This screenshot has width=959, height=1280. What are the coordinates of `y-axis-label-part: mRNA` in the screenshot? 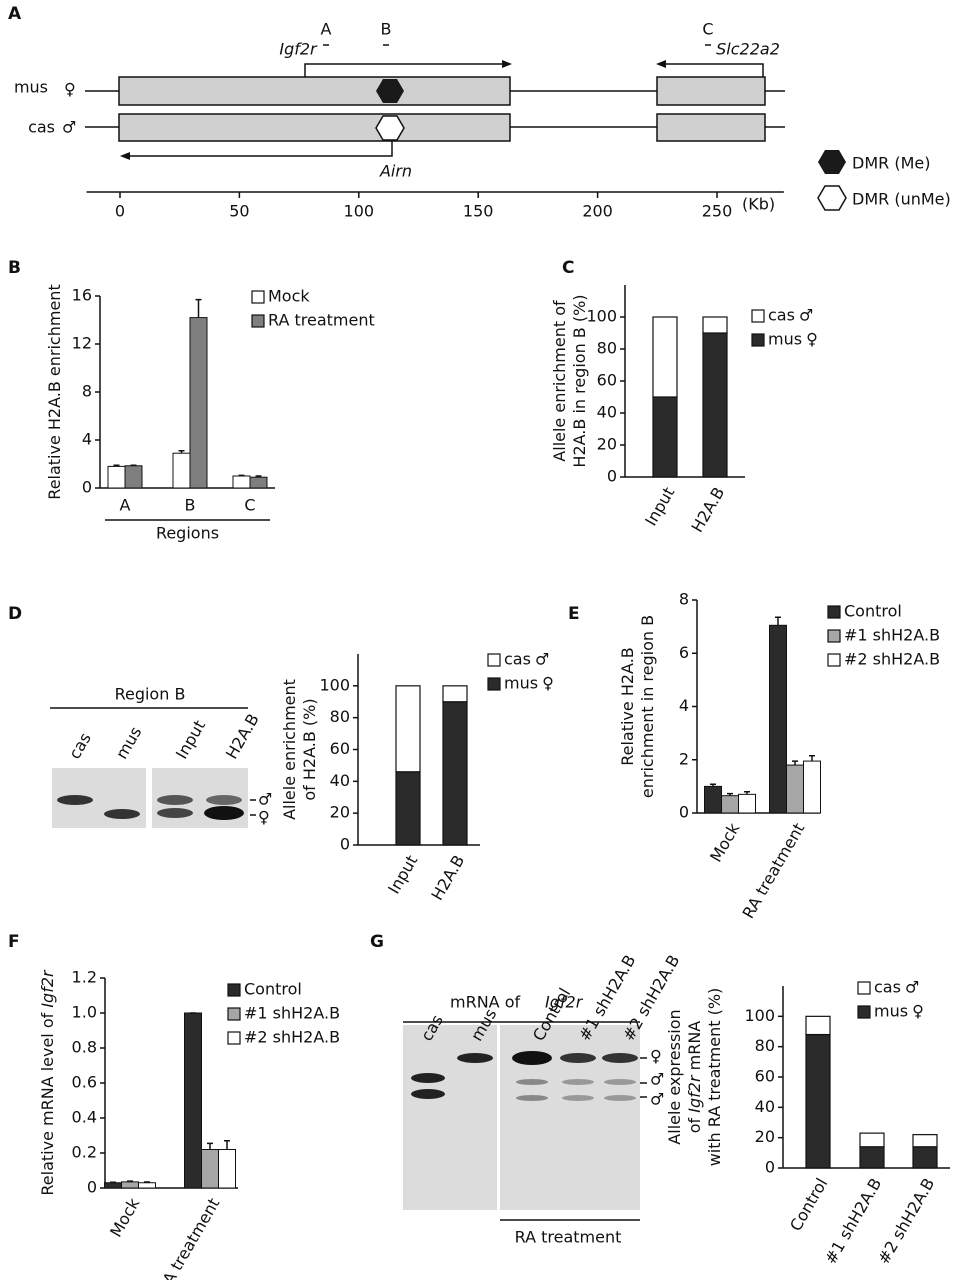 It's located at (694, 1048).